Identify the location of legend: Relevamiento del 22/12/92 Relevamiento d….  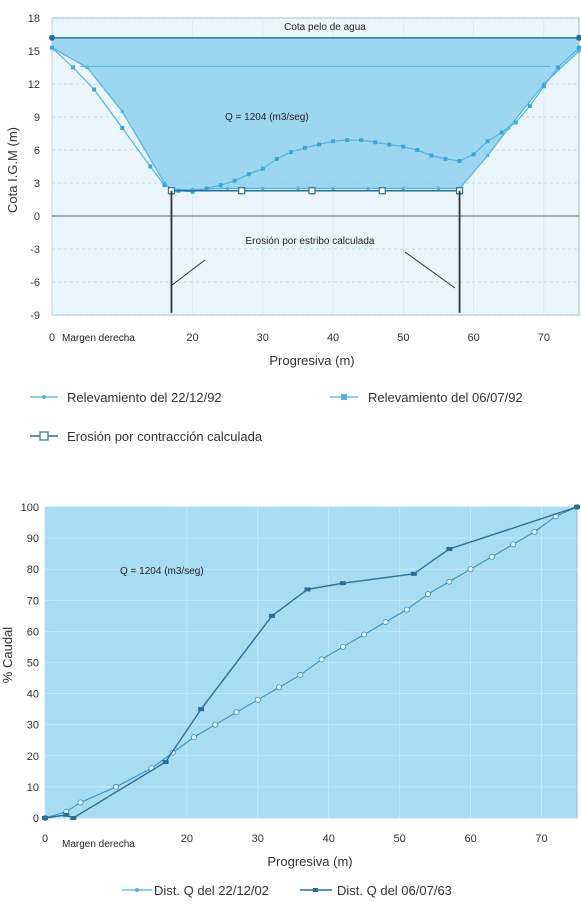
(276, 417).